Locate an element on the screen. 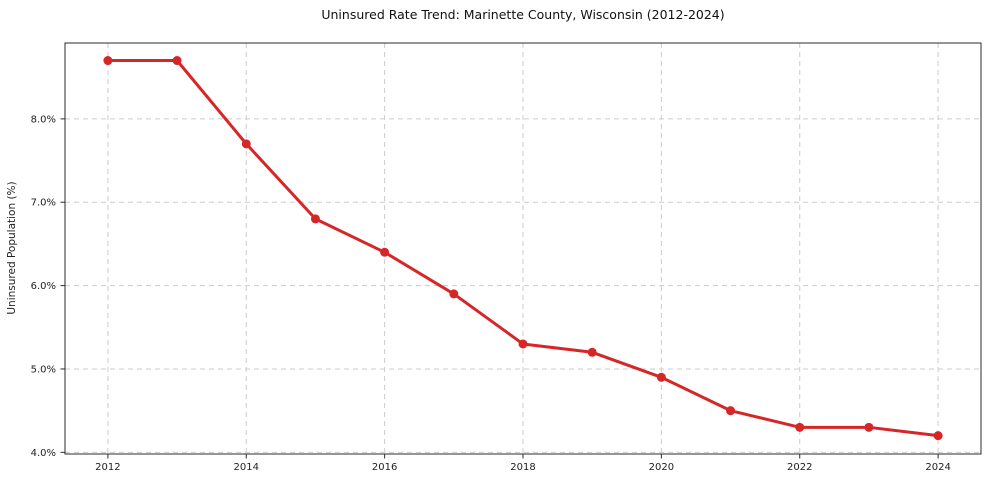 This screenshot has width=989, height=490. data-point-2020 is located at coordinates (661, 377).